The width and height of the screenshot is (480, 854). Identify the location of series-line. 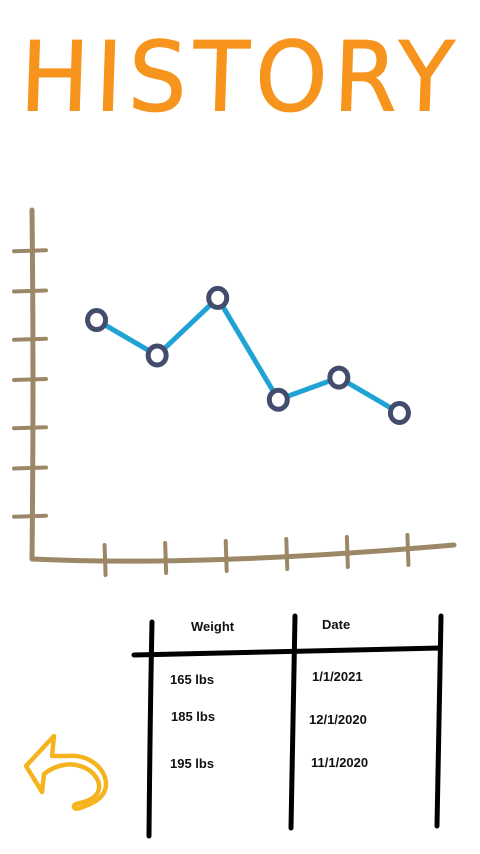
(248, 355).